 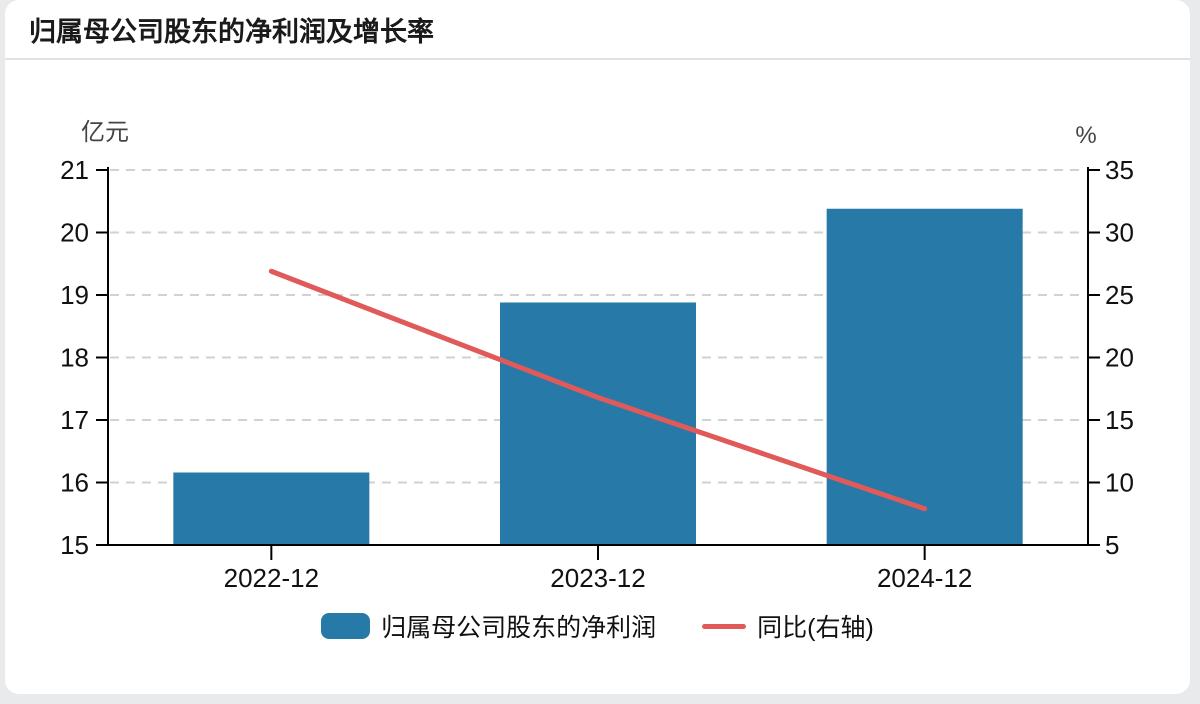 What do you see at coordinates (1119, 233) in the screenshot?
I see `right-tick-label: 30` at bounding box center [1119, 233].